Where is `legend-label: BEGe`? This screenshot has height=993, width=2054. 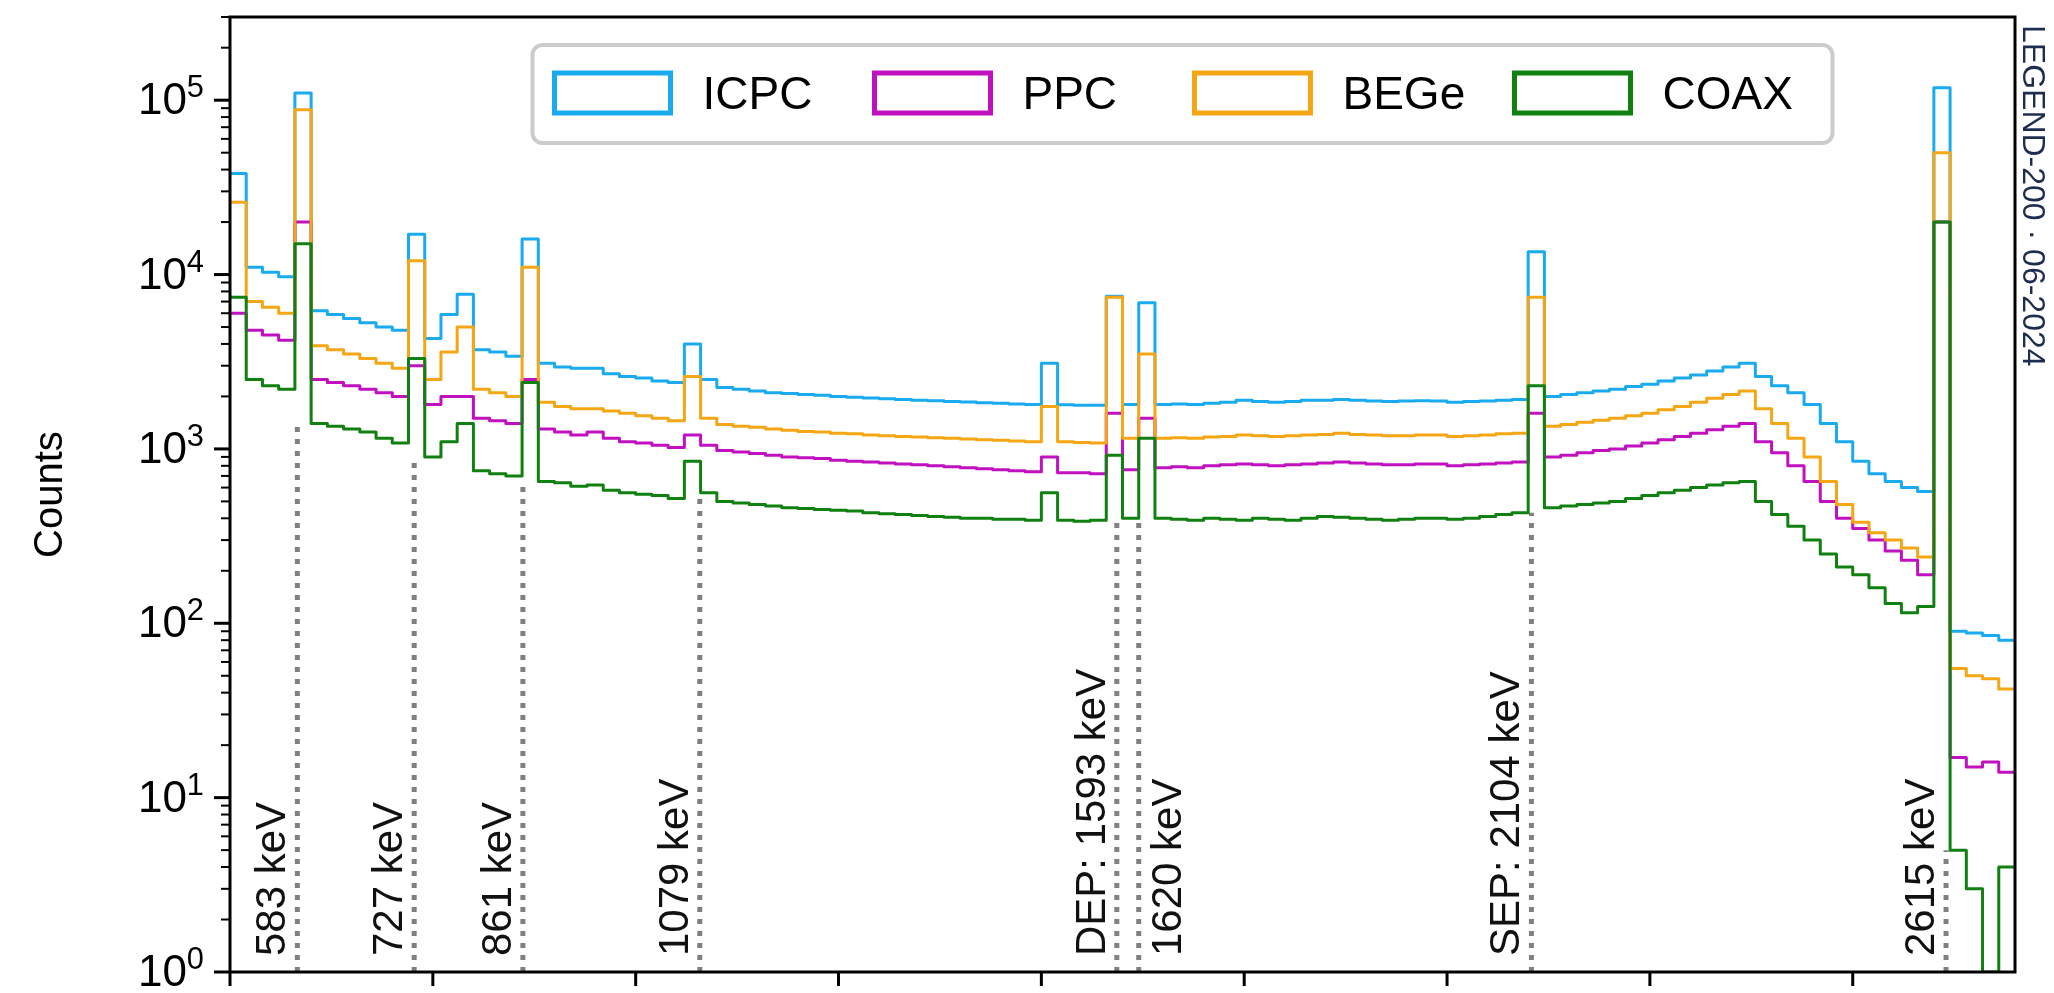 legend-label: BEGe is located at coordinates (1404, 93).